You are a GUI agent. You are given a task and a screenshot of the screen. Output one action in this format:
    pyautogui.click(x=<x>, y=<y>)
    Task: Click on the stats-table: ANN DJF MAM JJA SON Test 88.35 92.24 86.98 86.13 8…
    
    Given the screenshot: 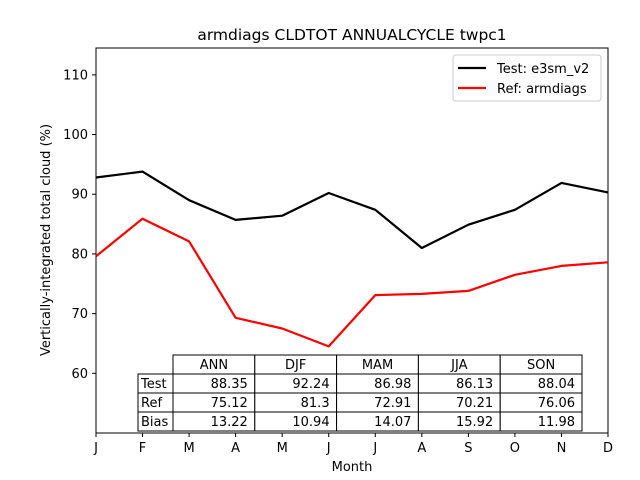 What is the action you would take?
    pyautogui.click(x=360, y=393)
    